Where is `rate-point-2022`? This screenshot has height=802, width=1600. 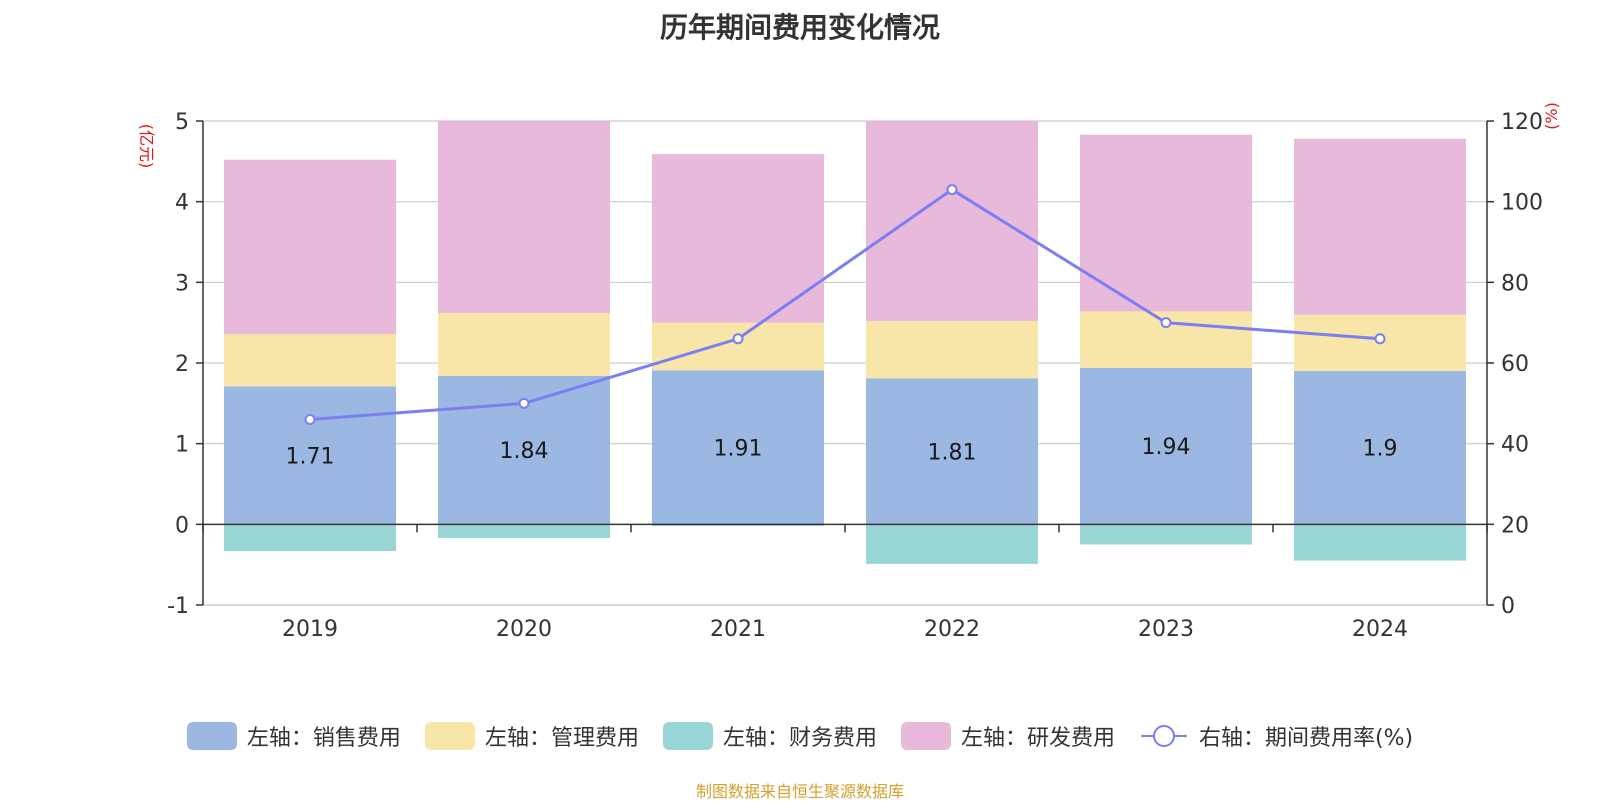
rate-point-2022 is located at coordinates (952, 190).